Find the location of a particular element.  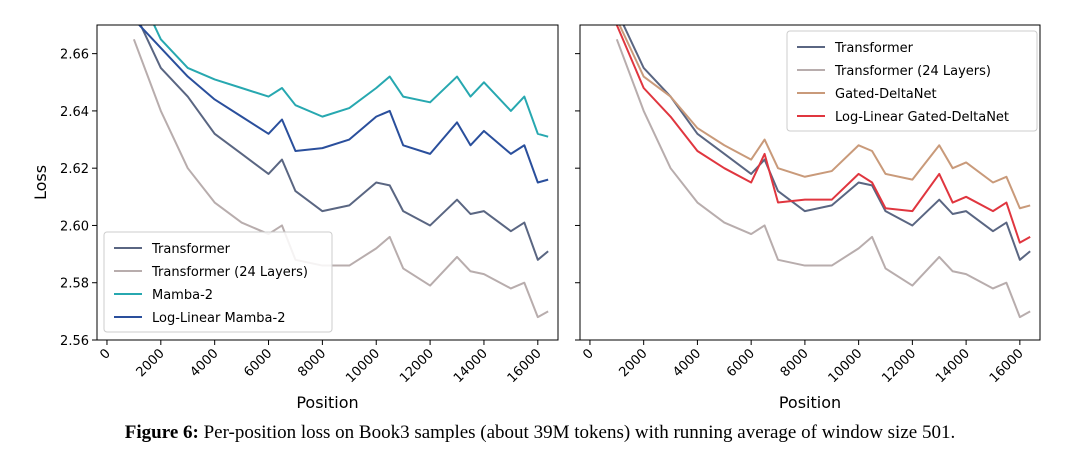

y-tick-label: 2.66 is located at coordinates (74, 55).